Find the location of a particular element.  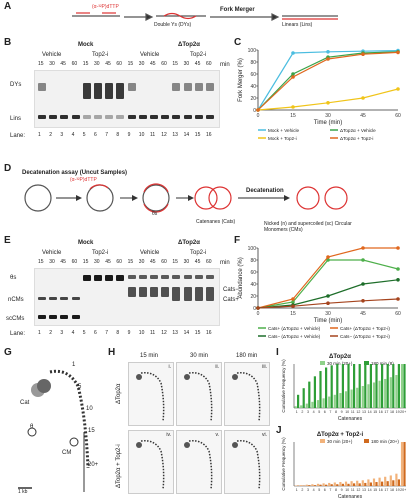

b-dtop2-header: ΔTop2α is located at coordinates (189, 45).